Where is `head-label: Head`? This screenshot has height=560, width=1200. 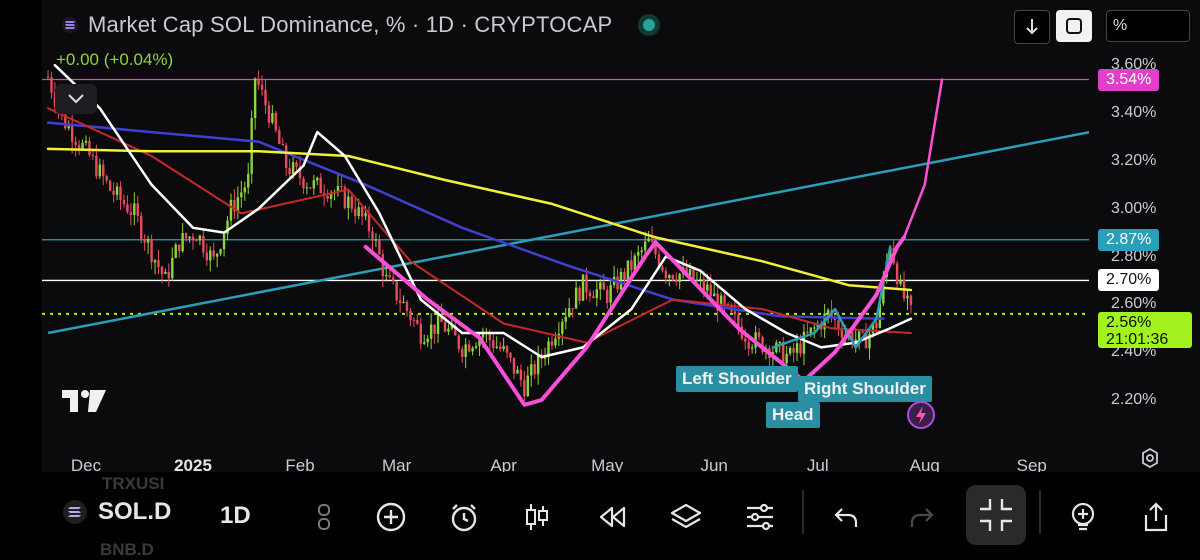
head-label: Head is located at coordinates (793, 415).